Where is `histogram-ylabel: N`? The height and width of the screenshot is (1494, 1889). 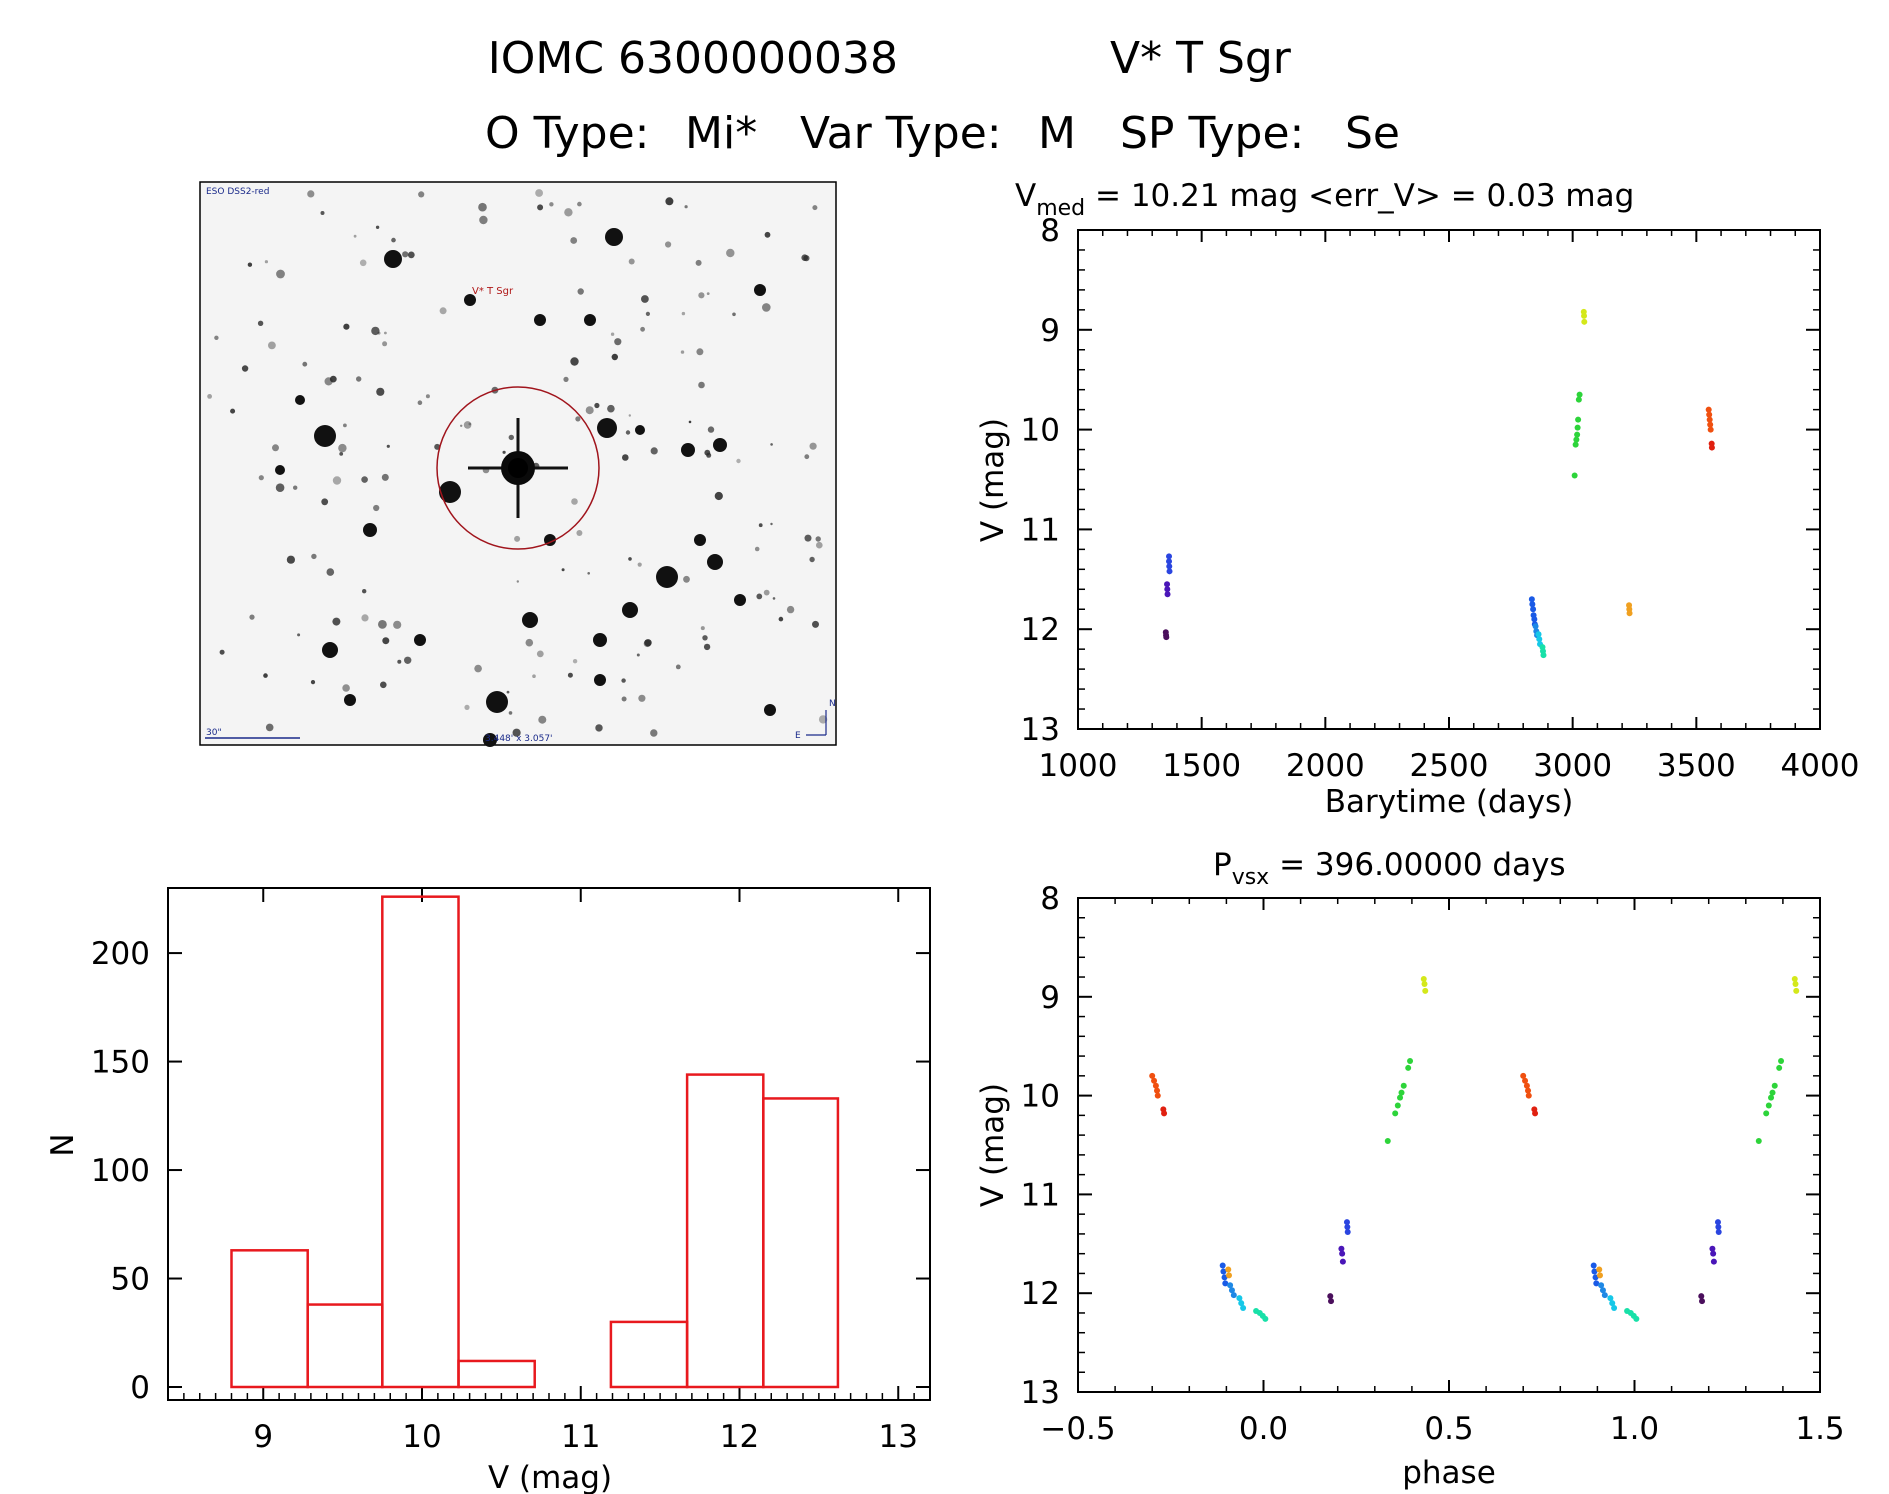
histogram-ylabel: N is located at coordinates (63, 1144).